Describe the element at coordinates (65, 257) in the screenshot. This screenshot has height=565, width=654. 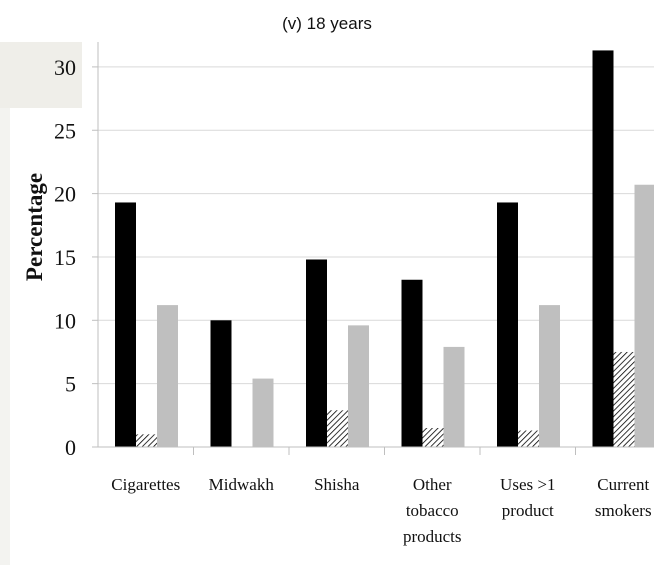
I see `y-tick-label: 15` at that location.